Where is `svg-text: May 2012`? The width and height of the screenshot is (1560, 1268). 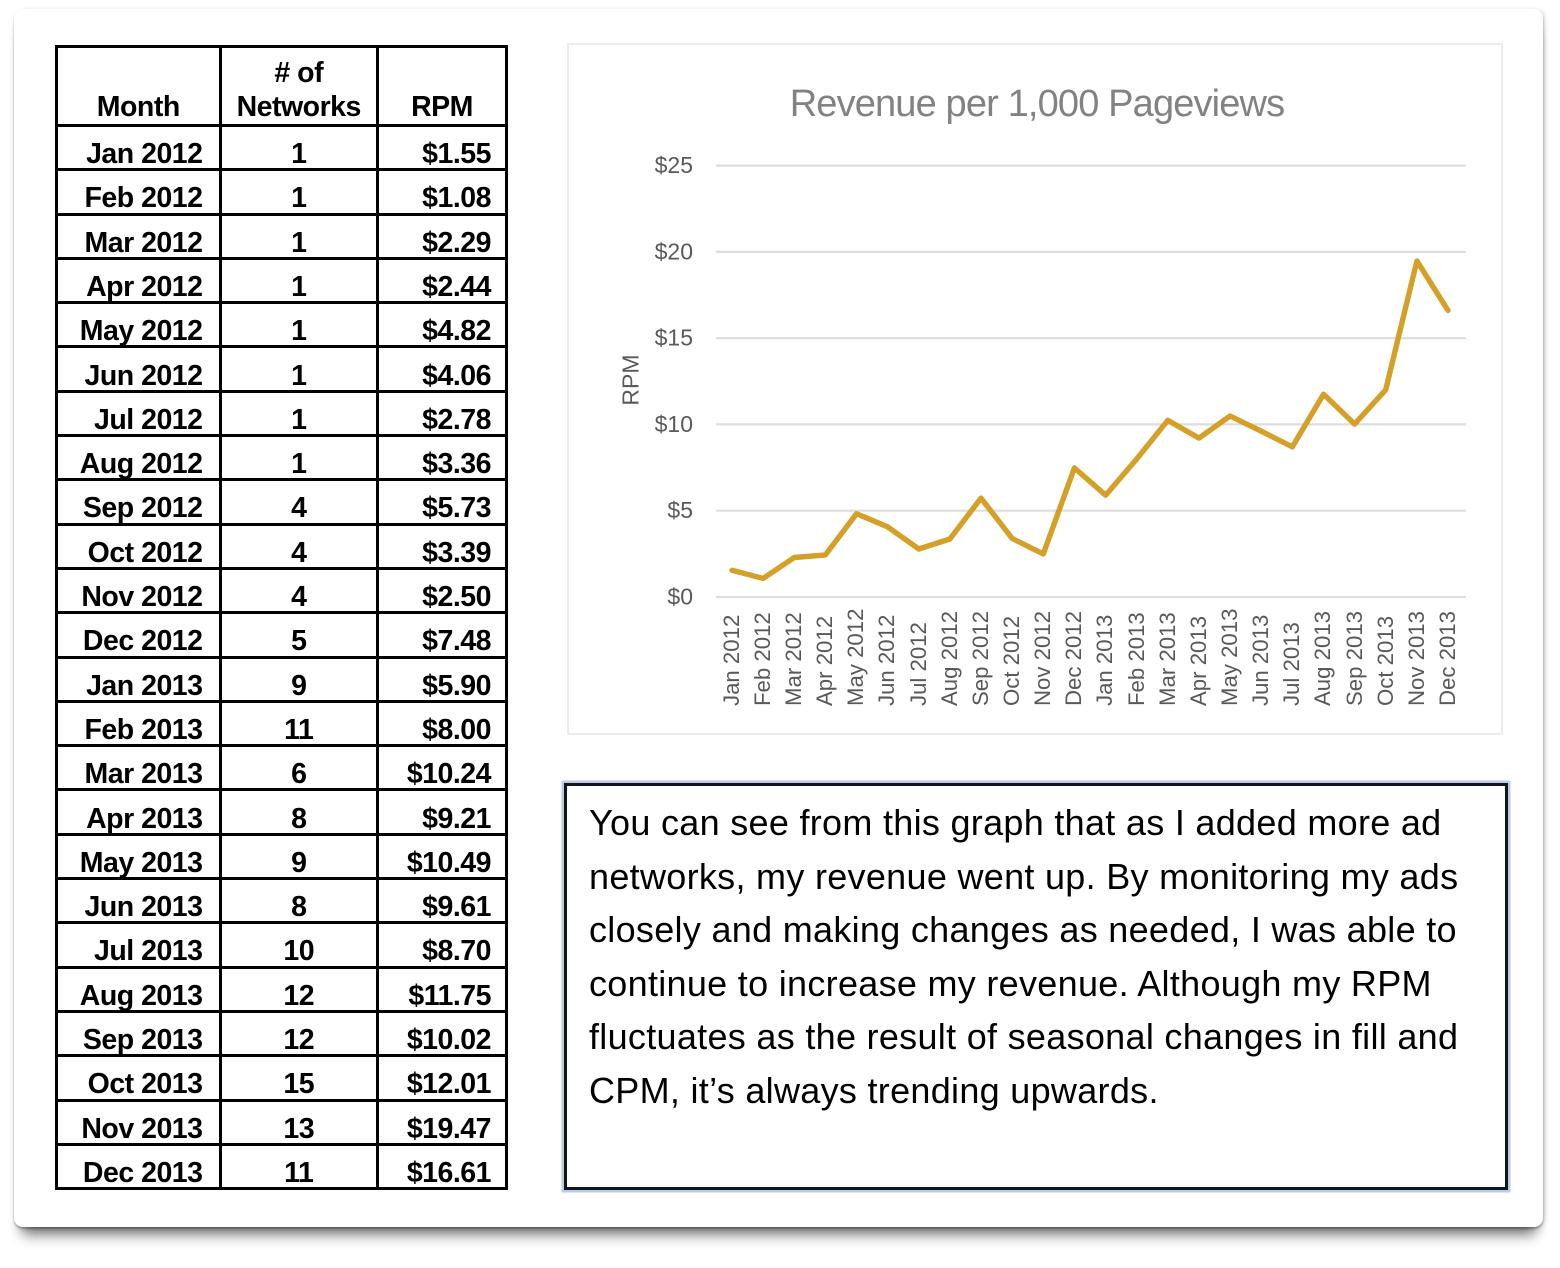
svg-text: May 2012 is located at coordinates (855, 657).